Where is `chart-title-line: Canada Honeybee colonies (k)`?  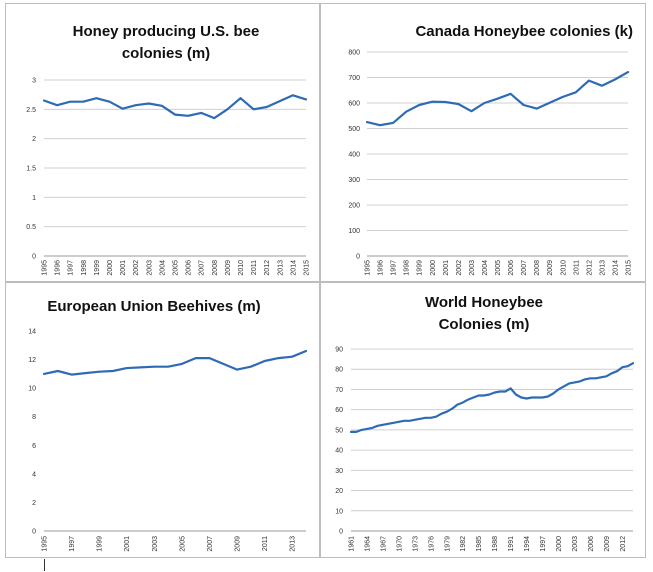
chart-title-line: Canada Honeybee colonies (k) is located at coordinates (524, 31).